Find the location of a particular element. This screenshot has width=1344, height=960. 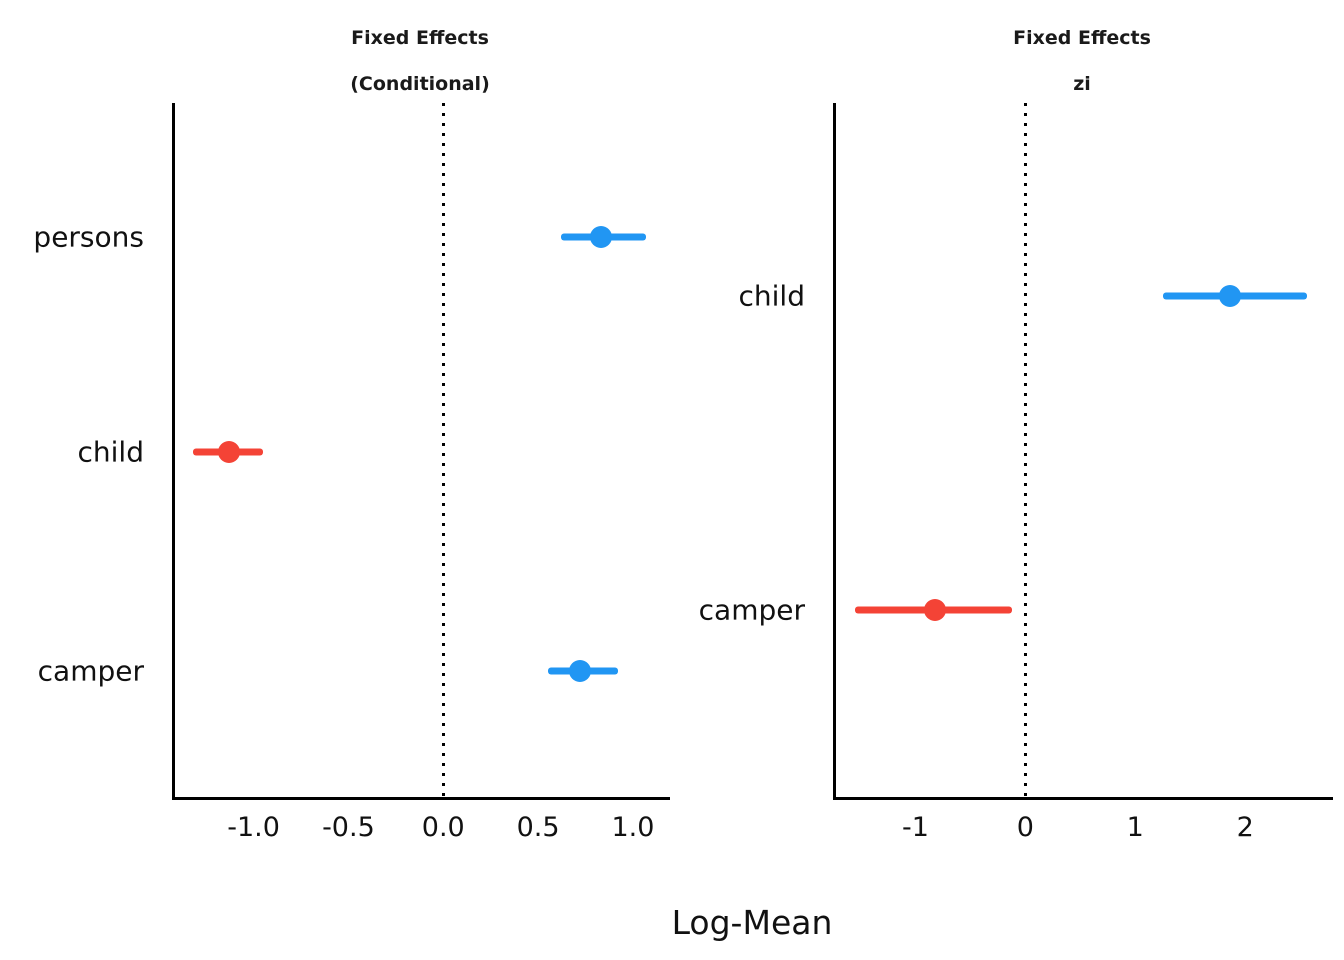

x-tick-label--0.5: -0.5 is located at coordinates (348, 827).